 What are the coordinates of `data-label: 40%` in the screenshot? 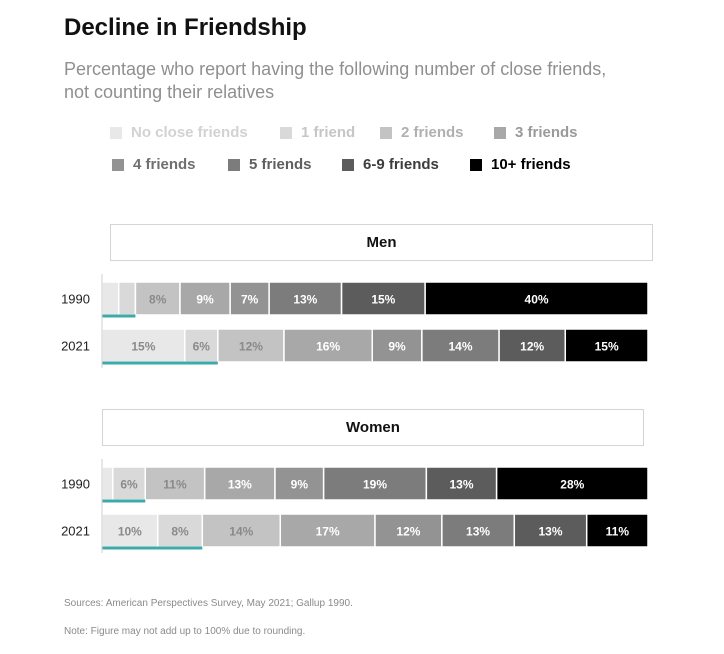 It's located at (537, 300).